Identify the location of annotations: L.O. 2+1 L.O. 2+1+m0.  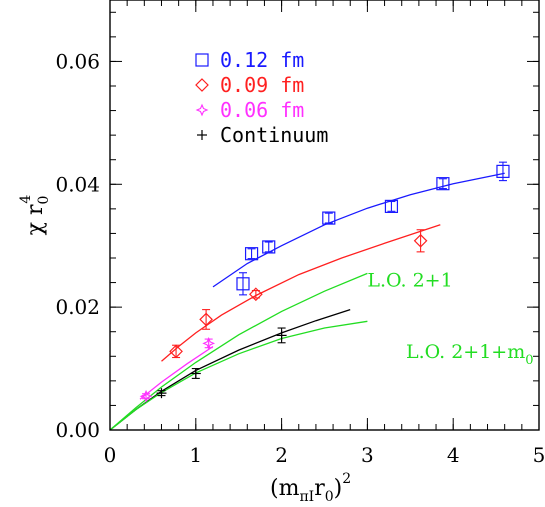
(450, 318).